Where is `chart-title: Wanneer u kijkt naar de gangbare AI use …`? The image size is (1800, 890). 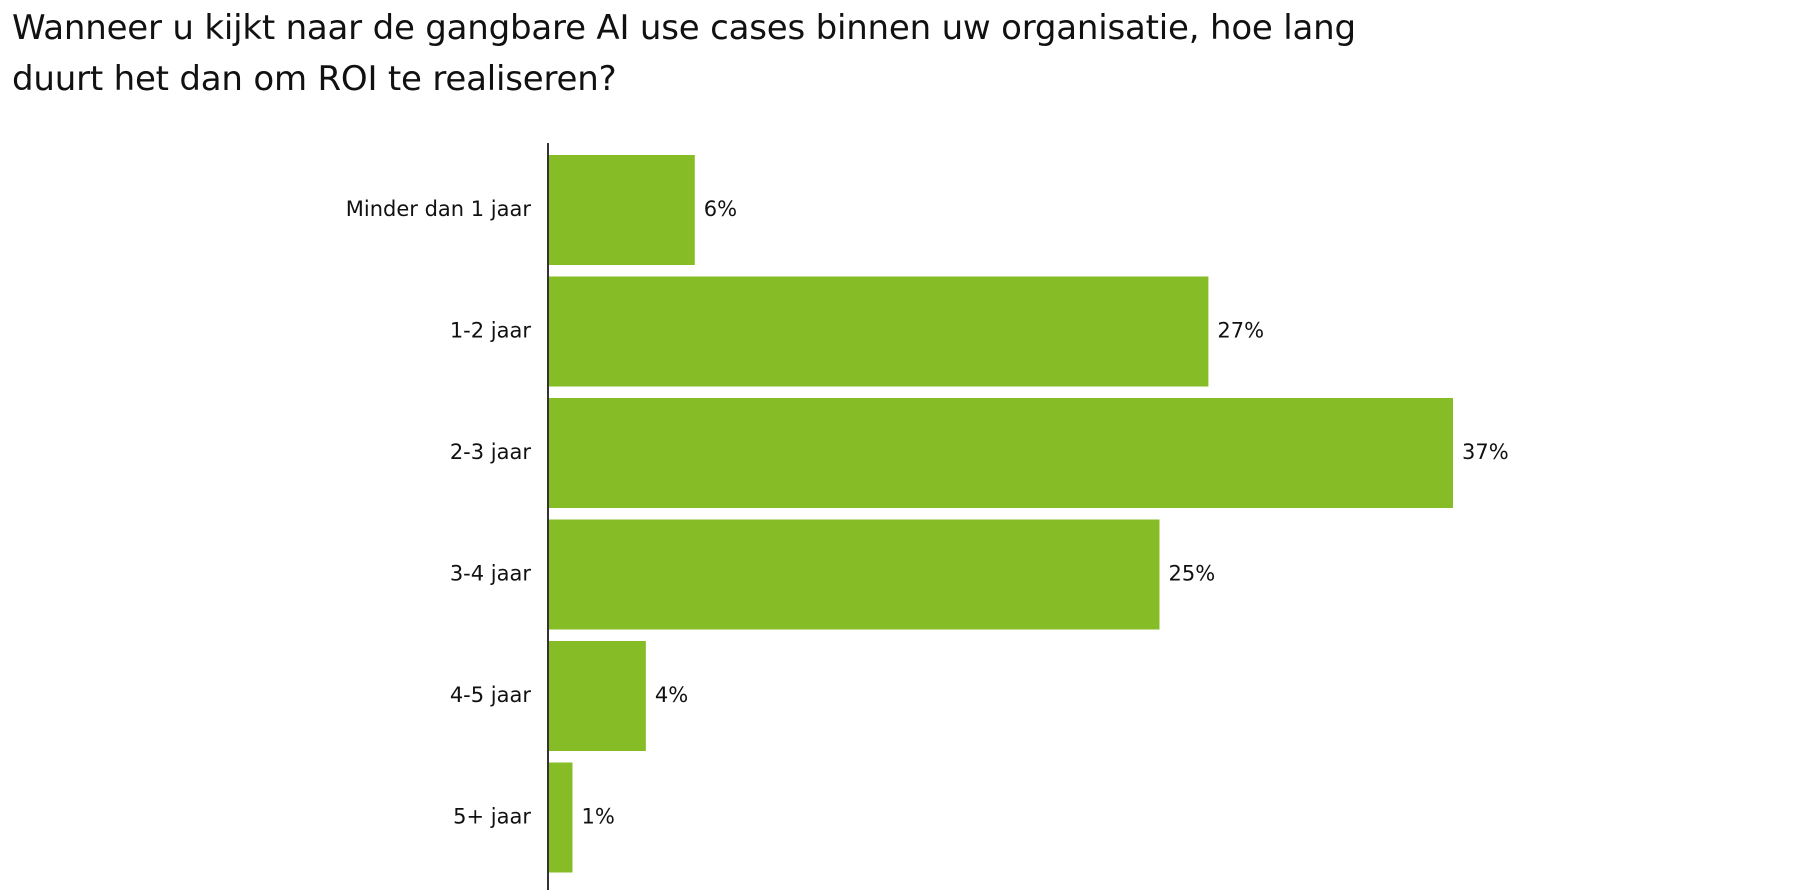 chart-title: Wanneer u kijkt naar de gangbare AI use … is located at coordinates (684, 53).